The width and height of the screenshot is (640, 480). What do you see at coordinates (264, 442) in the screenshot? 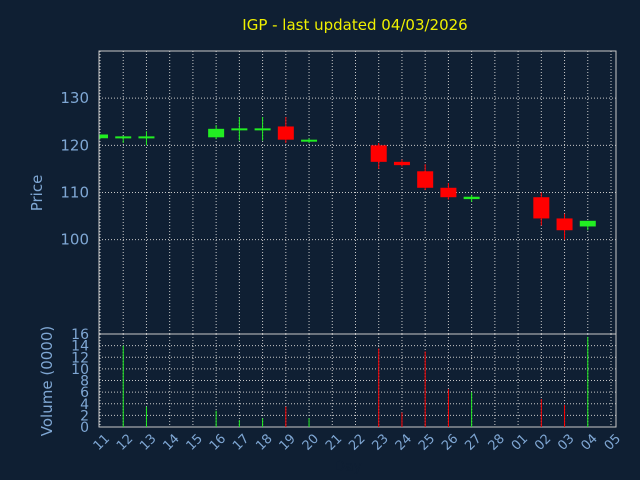
I see `x-tick-label: 18` at bounding box center [264, 442].